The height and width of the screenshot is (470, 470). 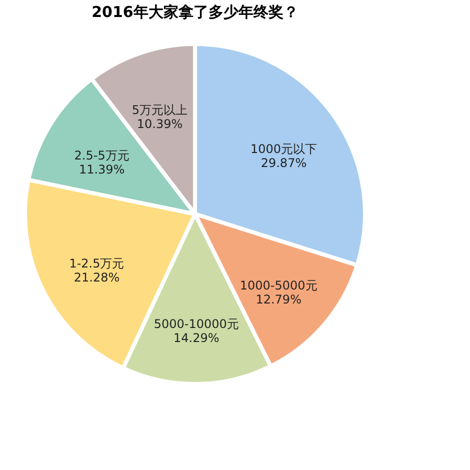 I want to click on data-label: 11.39%, so click(x=101, y=169).